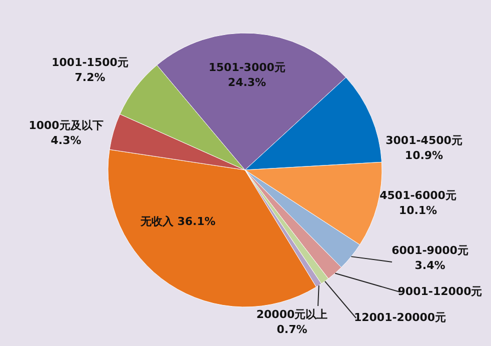 This screenshot has width=491, height=346. What do you see at coordinates (418, 195) in the screenshot?
I see `slice-label: 4501-6000元` at bounding box center [418, 195].